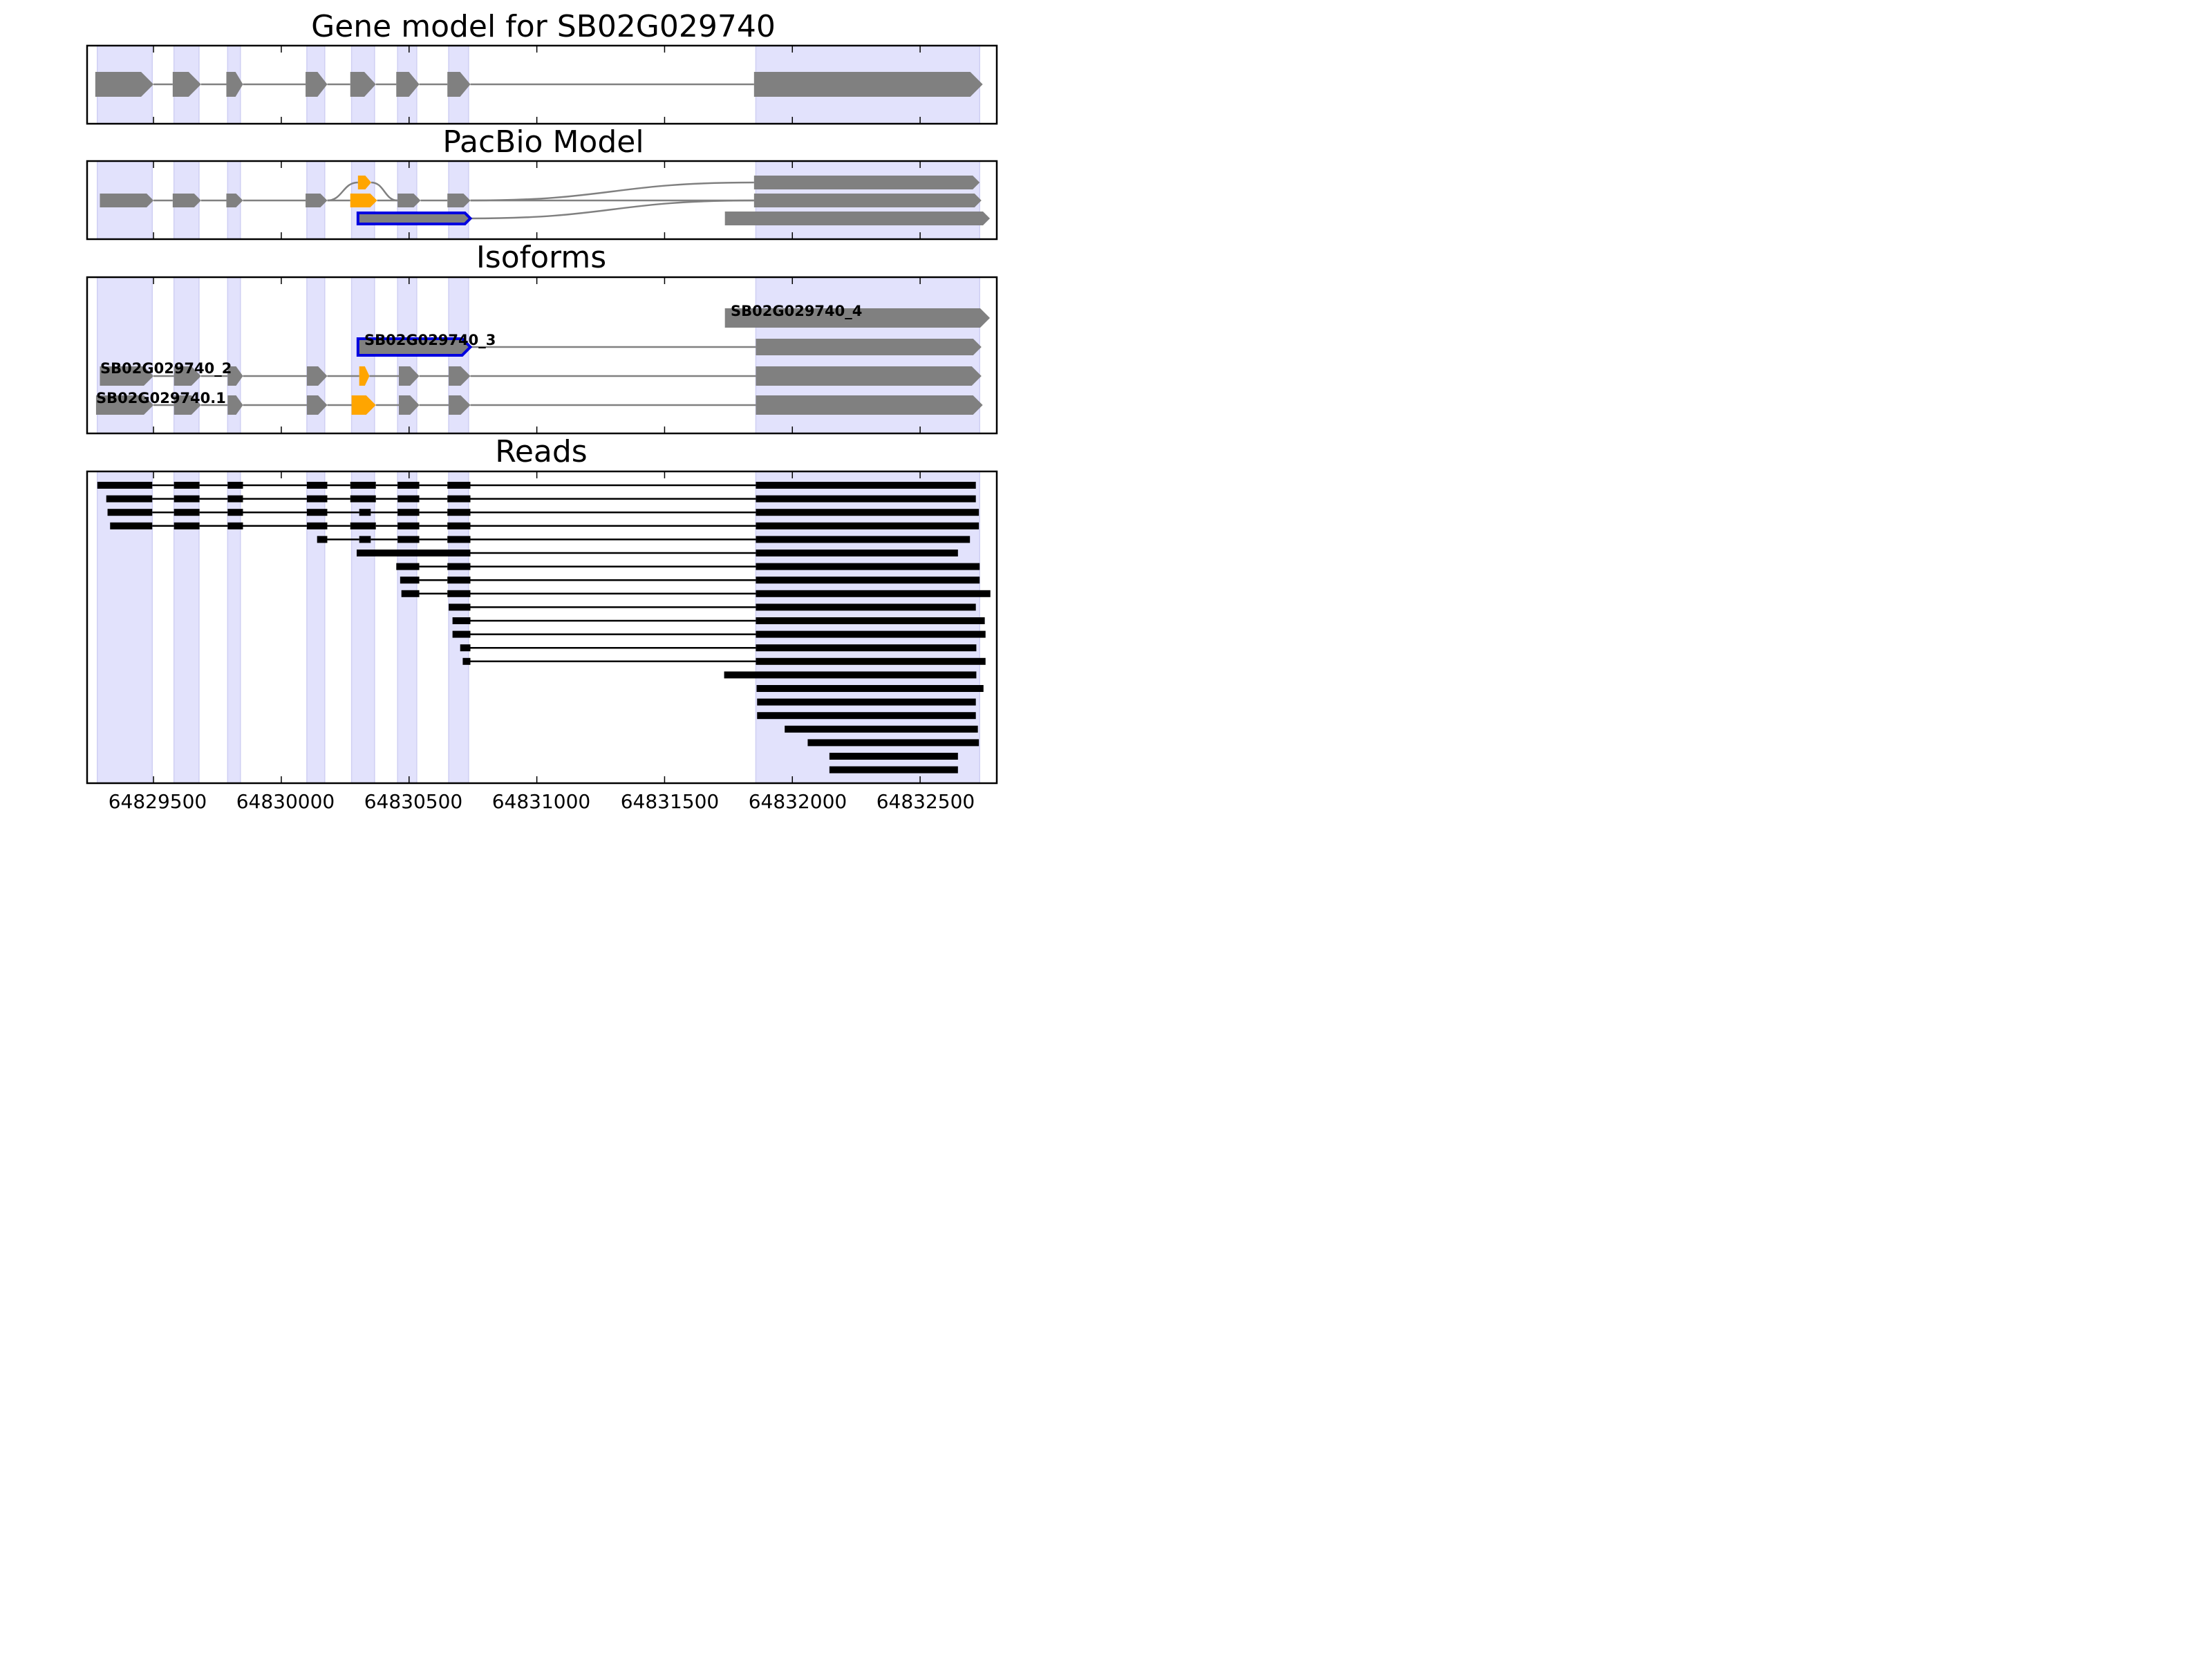  Describe the element at coordinates (926, 801) in the screenshot. I see `x-tick-label: 64832500` at that location.